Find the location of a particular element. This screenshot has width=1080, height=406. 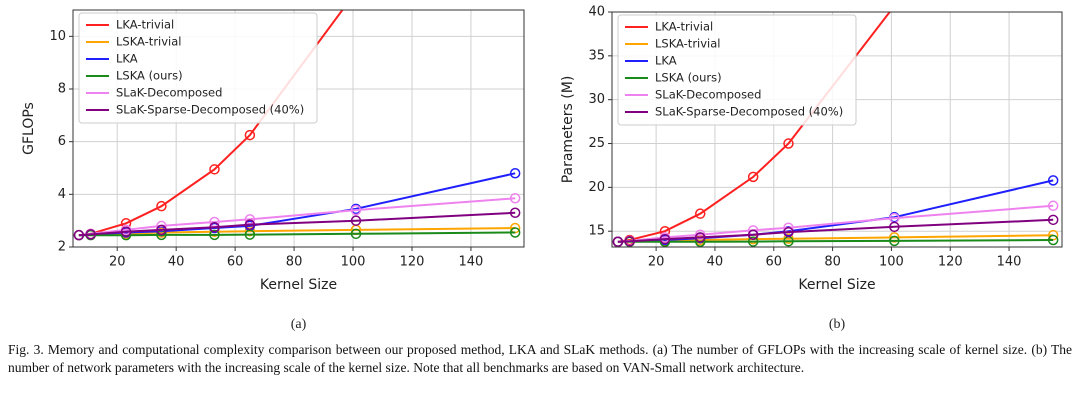

y-tick-label: 25 is located at coordinates (596, 143).